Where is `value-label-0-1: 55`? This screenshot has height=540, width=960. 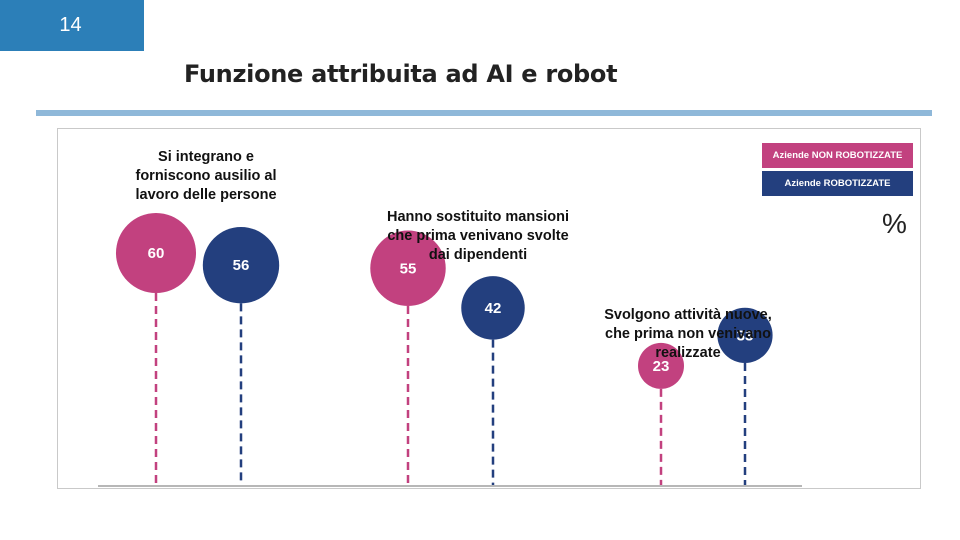
value-label-0-1: 55 is located at coordinates (408, 268).